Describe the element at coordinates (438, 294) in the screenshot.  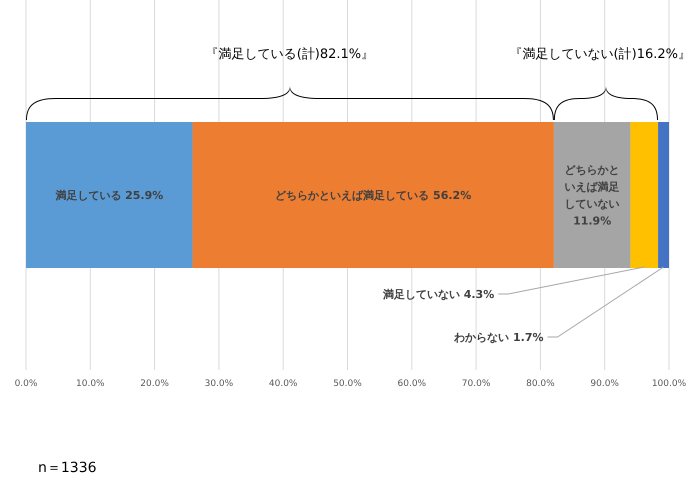
I see `text: 満足していない 4.3%` at that location.